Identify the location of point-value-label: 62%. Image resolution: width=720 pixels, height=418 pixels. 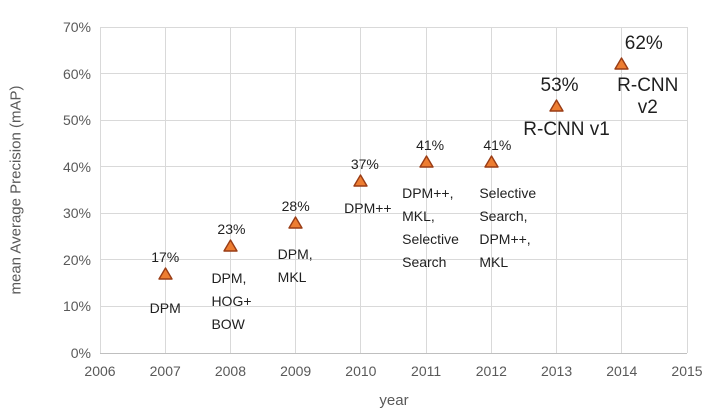
(643, 44).